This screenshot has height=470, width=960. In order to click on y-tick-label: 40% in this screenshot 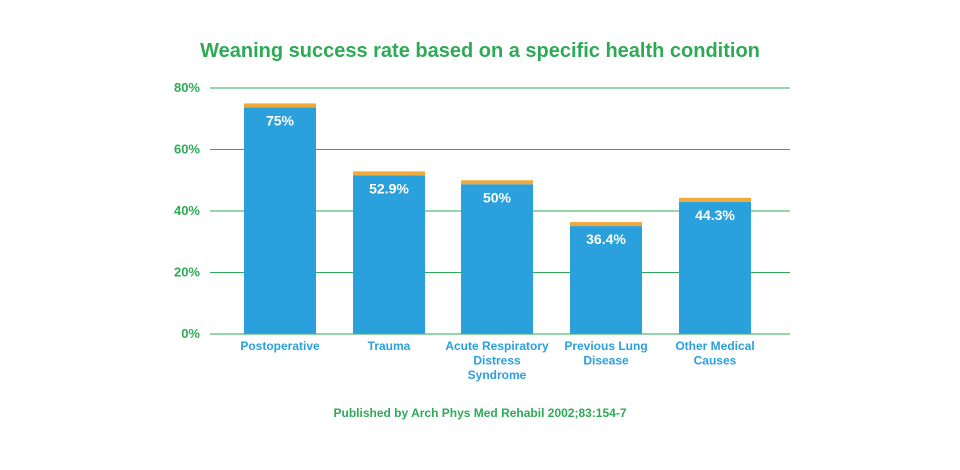, I will do `click(187, 210)`.